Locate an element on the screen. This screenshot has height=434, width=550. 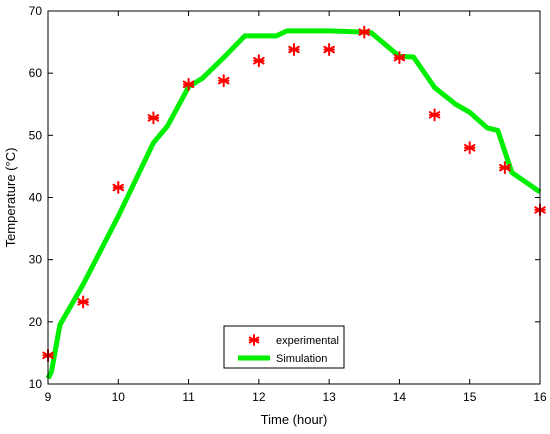
x-tick-label: 11 is located at coordinates (188, 397).